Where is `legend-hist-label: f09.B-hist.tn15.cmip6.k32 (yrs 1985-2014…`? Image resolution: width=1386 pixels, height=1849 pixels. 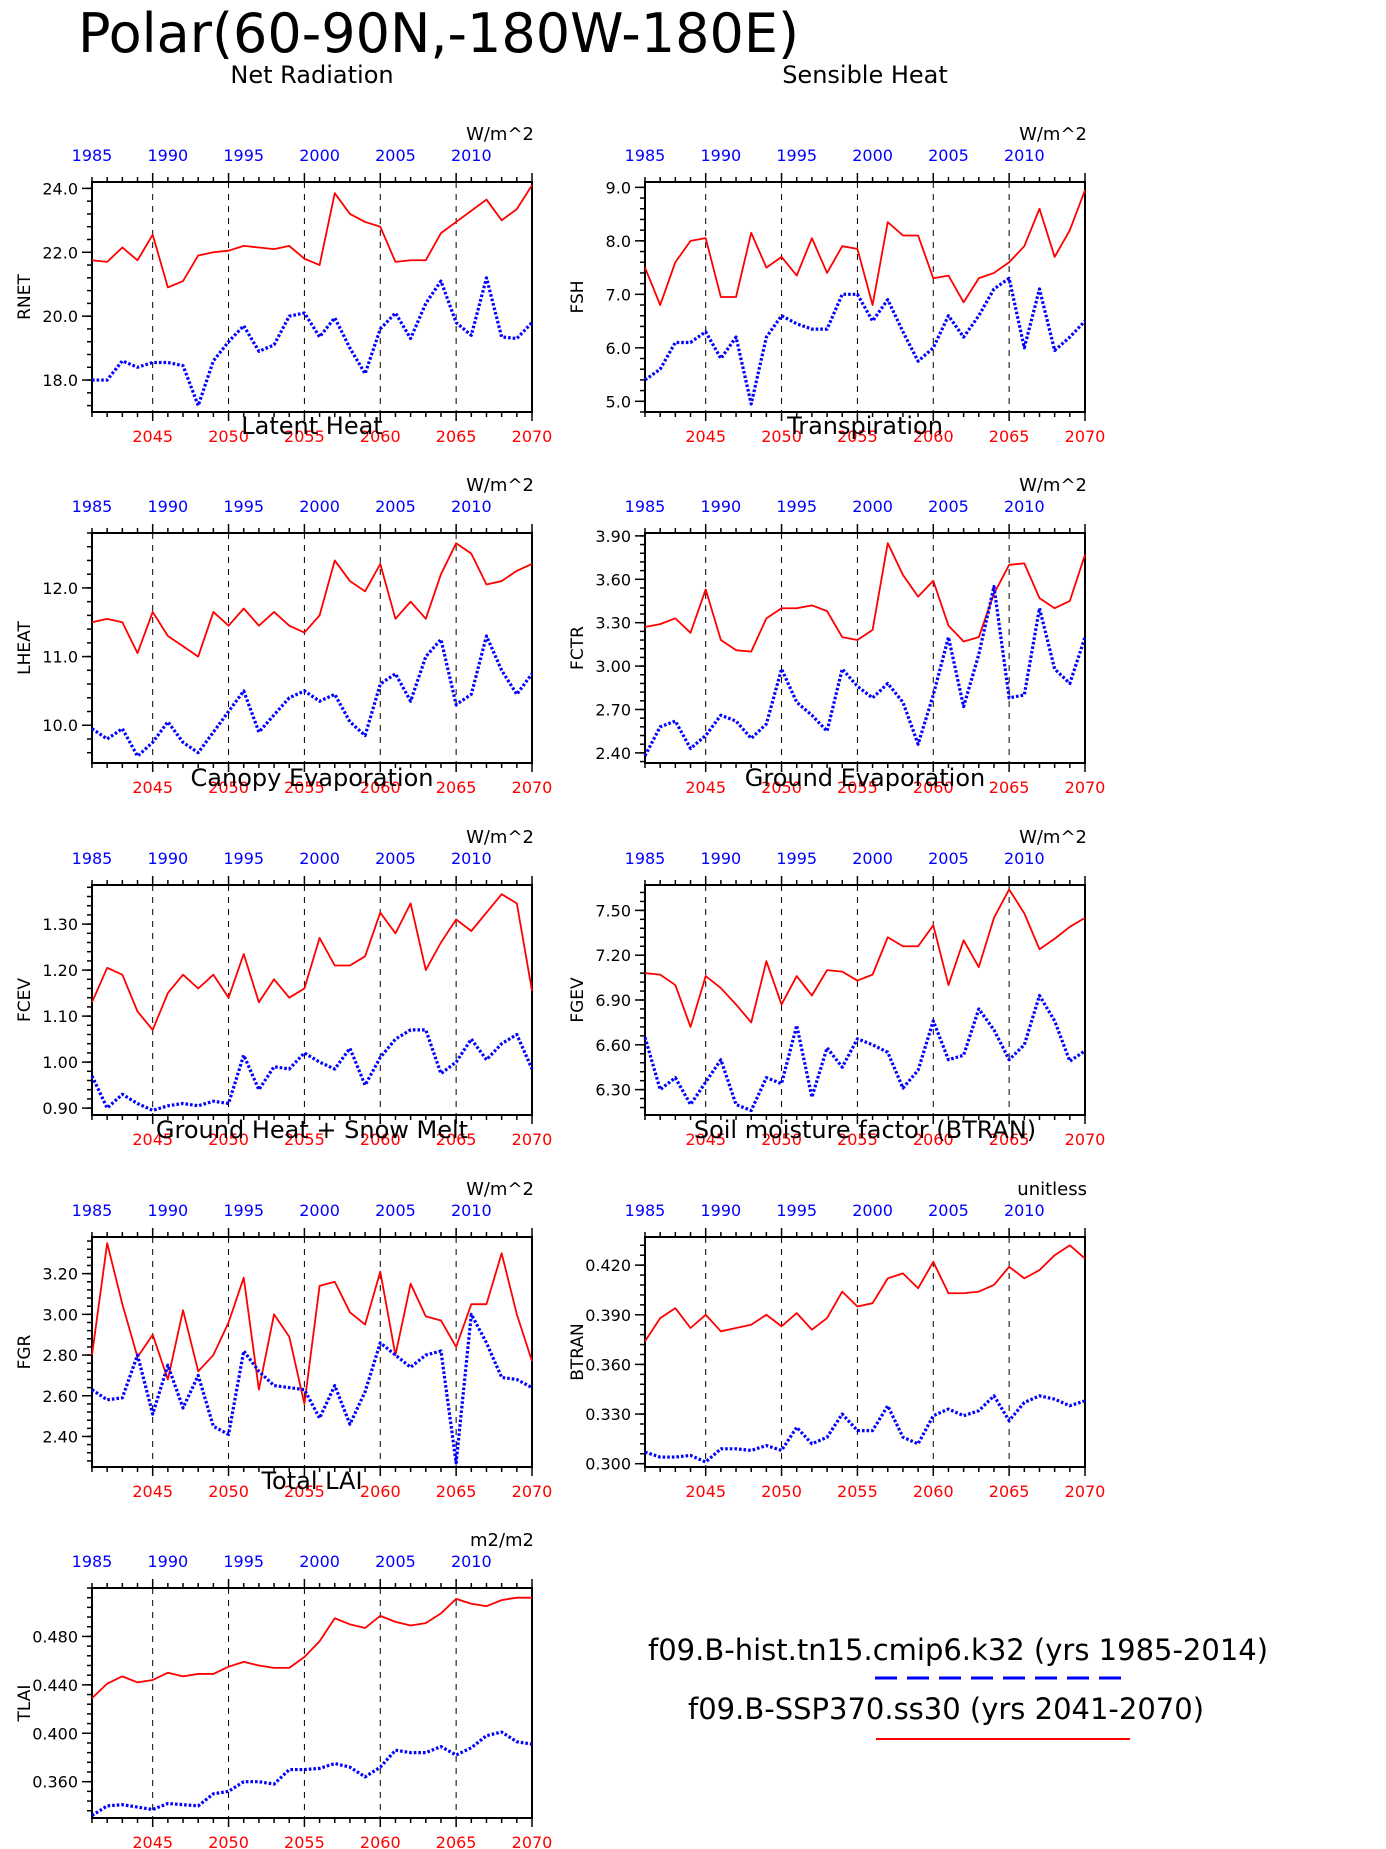
legend-hist-label: f09.B-hist.tn15.cmip6.k32 (yrs 1985-2014… is located at coordinates (958, 1650).